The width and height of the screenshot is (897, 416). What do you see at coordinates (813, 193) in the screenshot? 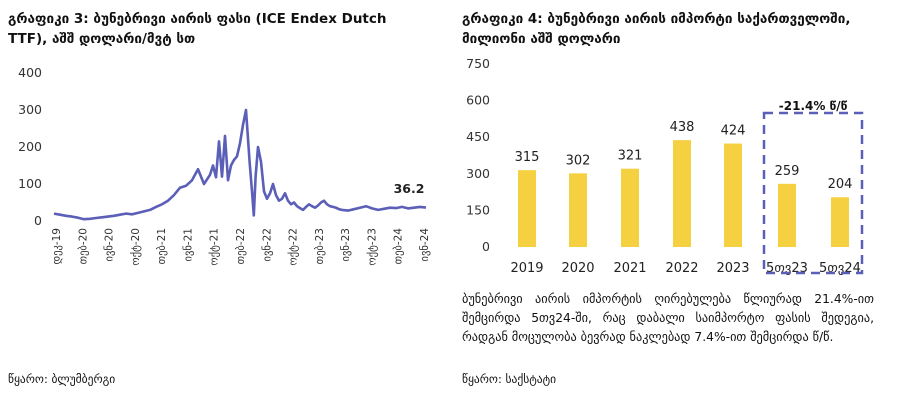
I see `highlight-box` at bounding box center [813, 193].